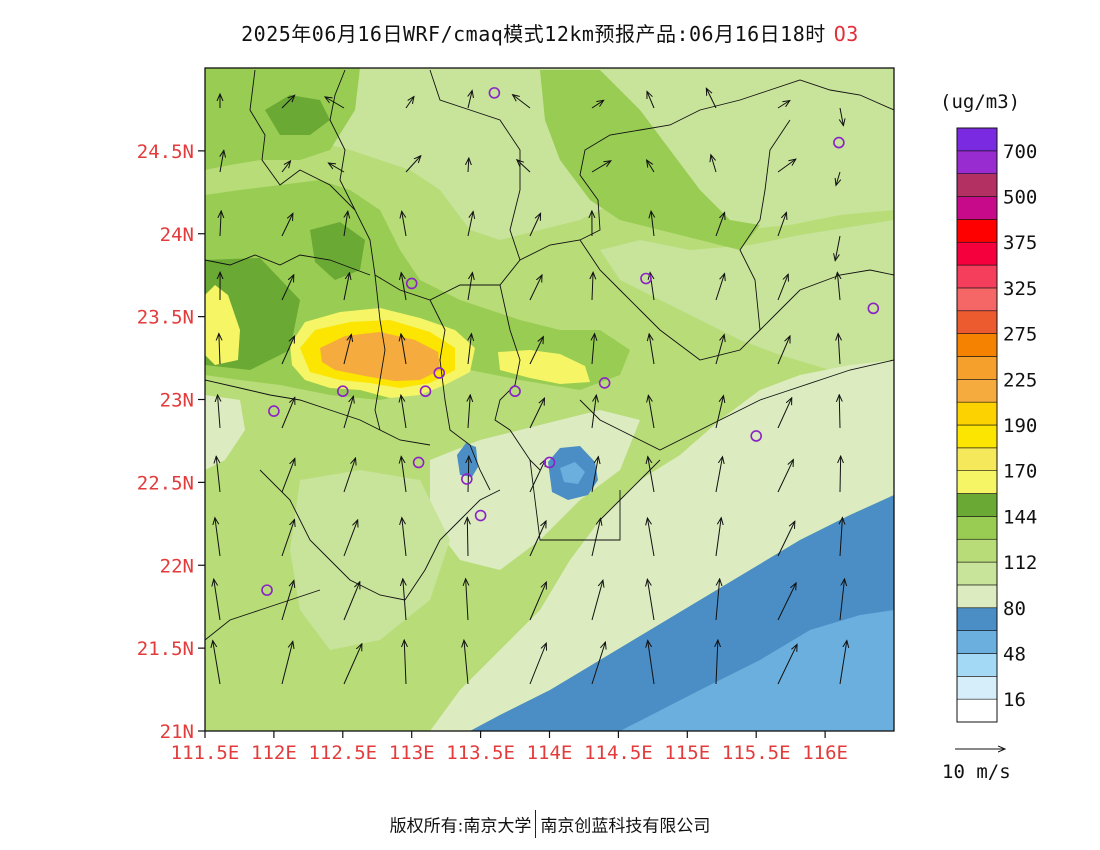  Describe the element at coordinates (550, 824) in the screenshot. I see `copyright-footer: 版权所有:南京大学 南京创蓝科技有限公司` at that location.